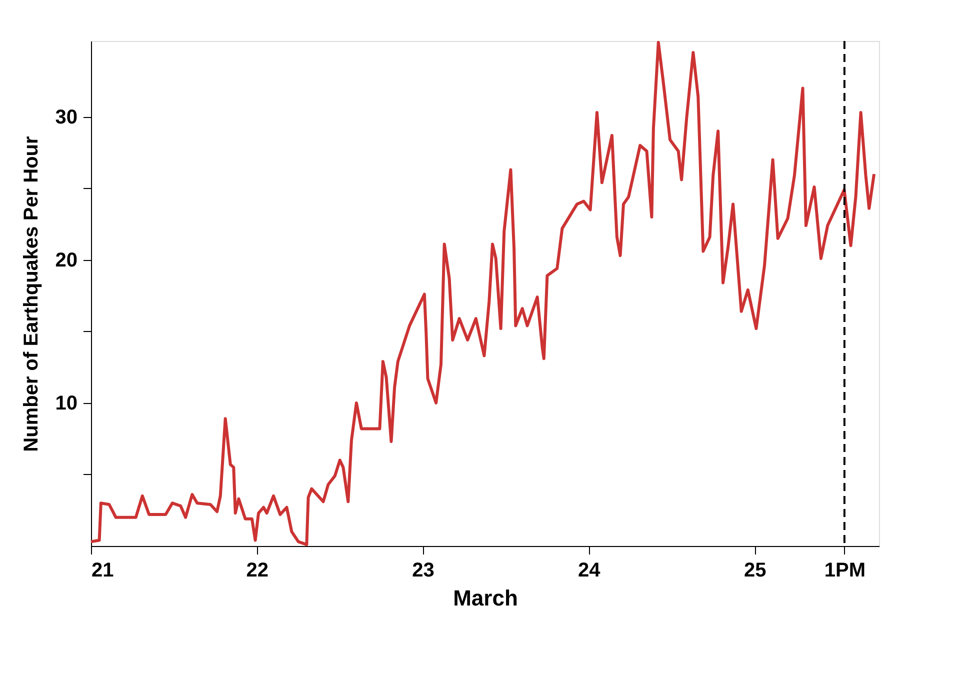  I want to click on x-tick-label: 1PM, so click(845, 571).